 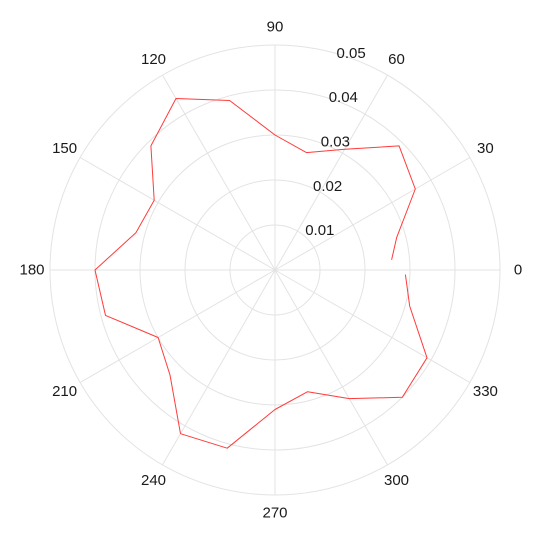 What do you see at coordinates (396, 59) in the screenshot?
I see `angle-tick-label-60: 60` at bounding box center [396, 59].